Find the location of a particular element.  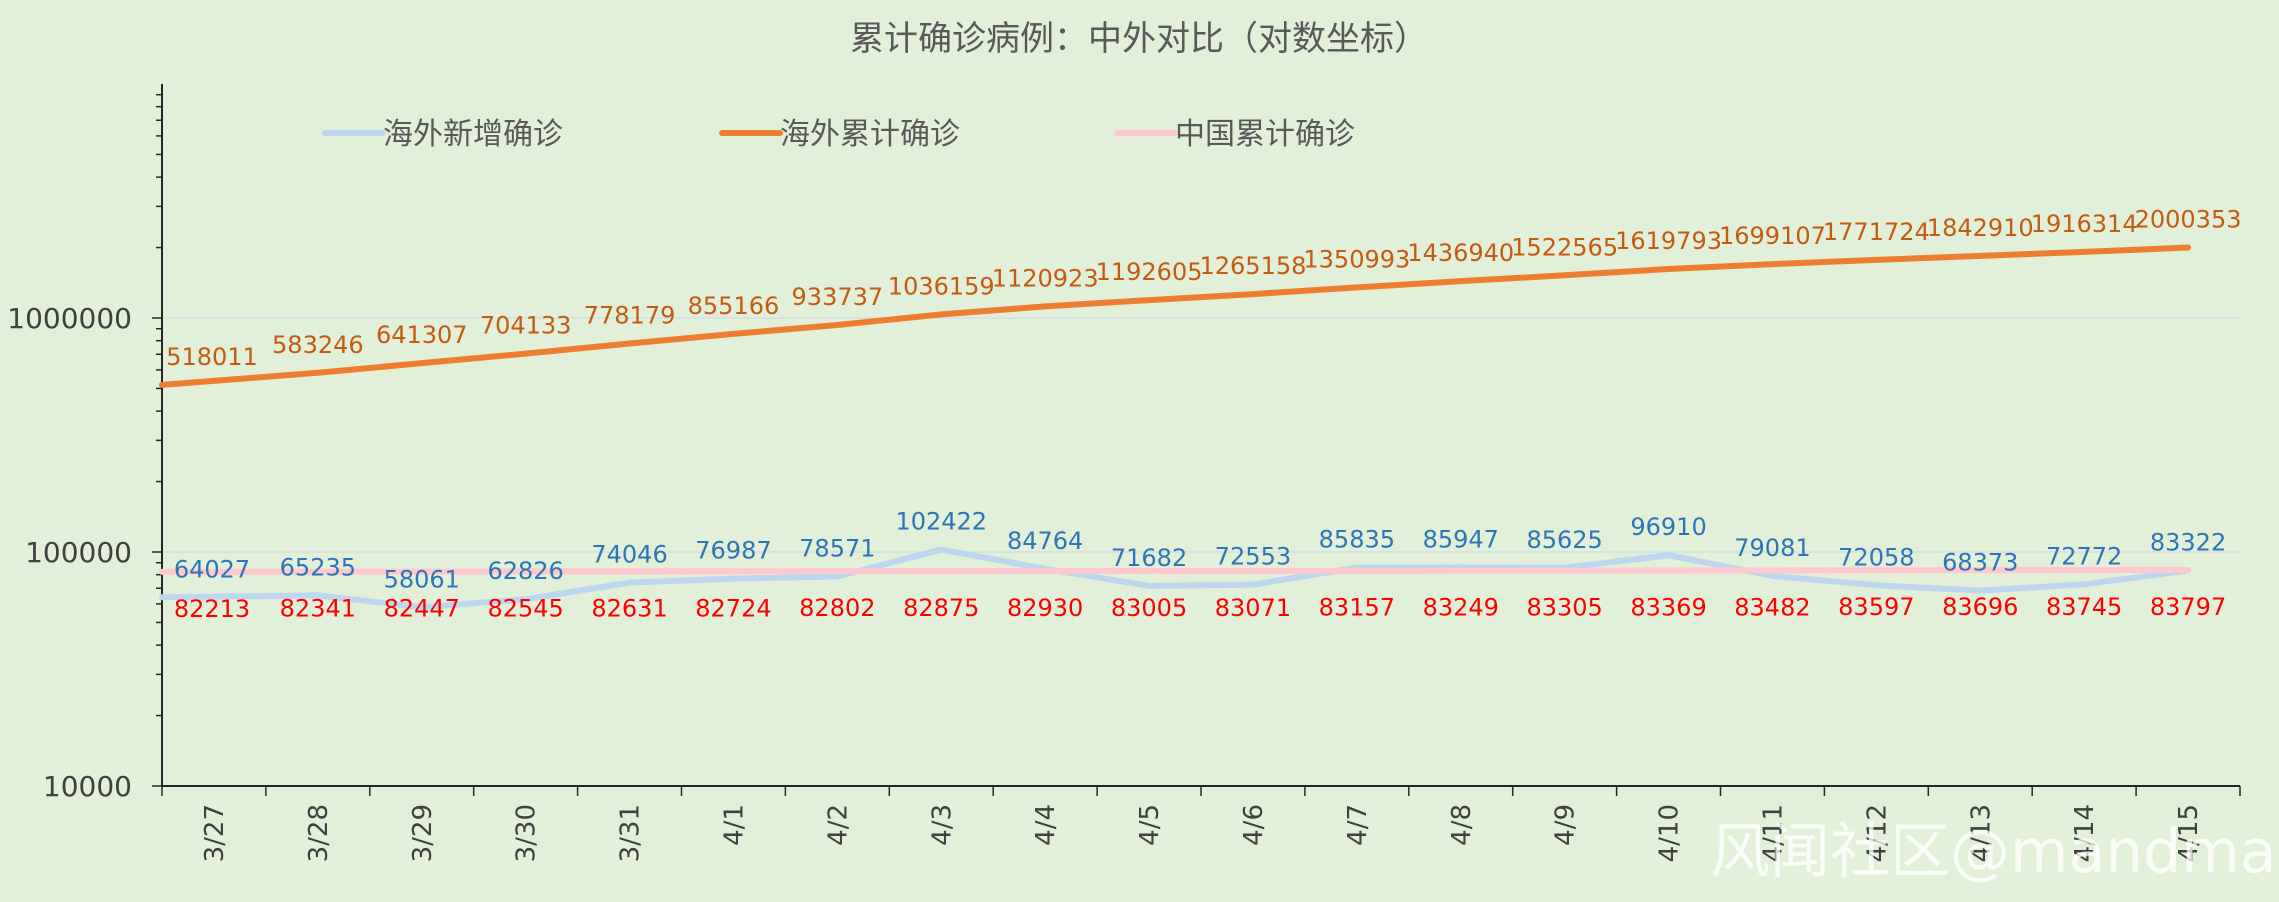

data-label: 1771724 is located at coordinates (1876, 232).